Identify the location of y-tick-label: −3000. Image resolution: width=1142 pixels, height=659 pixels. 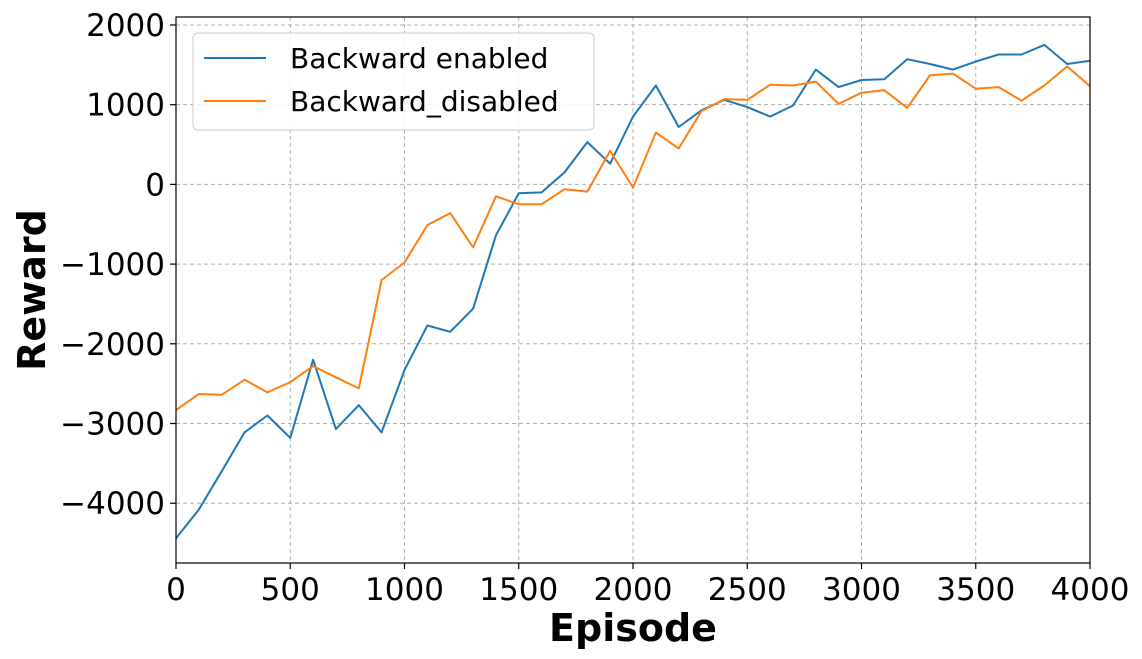
(112, 425).